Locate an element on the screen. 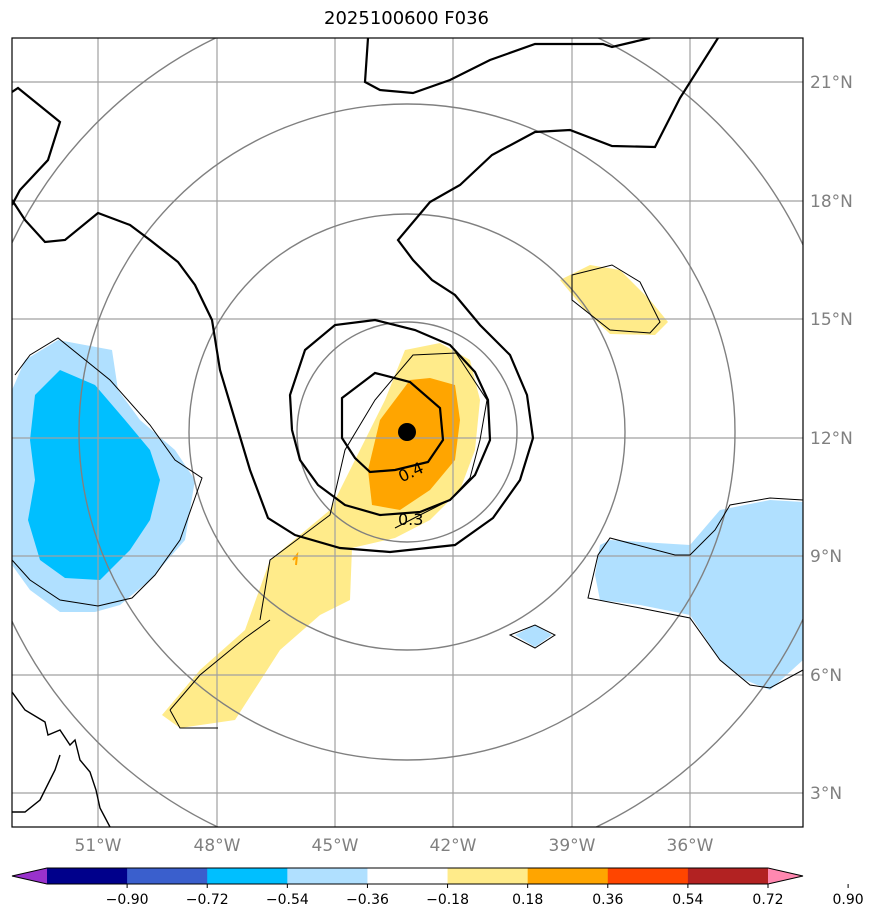 Image resolution: width=873 pixels, height=924 pixels. lat-label: 12°N is located at coordinates (831, 439).